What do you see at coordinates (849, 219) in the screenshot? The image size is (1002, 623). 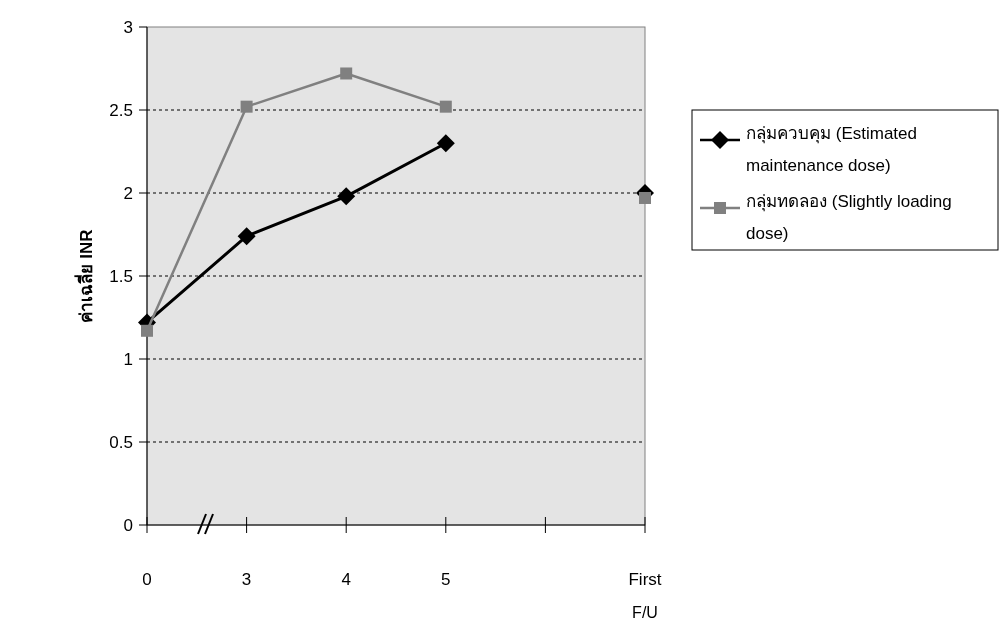 I see `legend-label: กลุ่มทดลอง (Slightly loading dose)` at bounding box center [849, 219].